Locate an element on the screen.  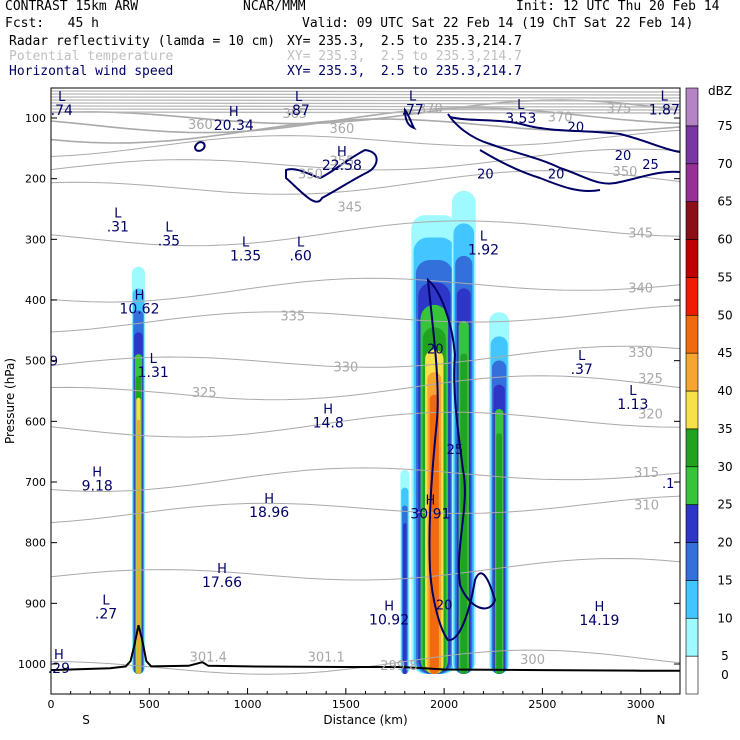
x-tick-label: 1000 is located at coordinates (248, 704).